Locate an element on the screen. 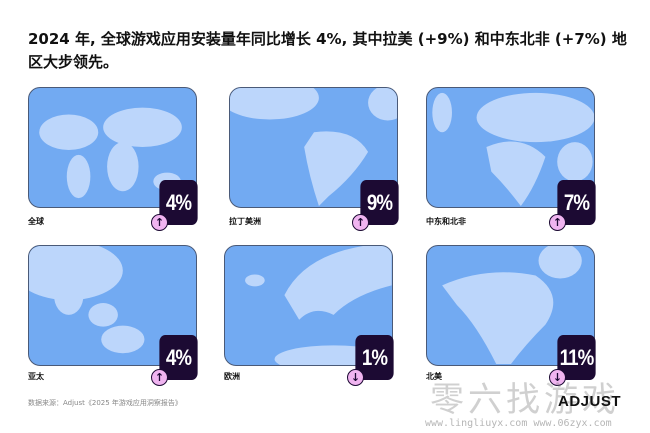 The width and height of the screenshot is (650, 433). region-label: 亚太 is located at coordinates (36, 376).